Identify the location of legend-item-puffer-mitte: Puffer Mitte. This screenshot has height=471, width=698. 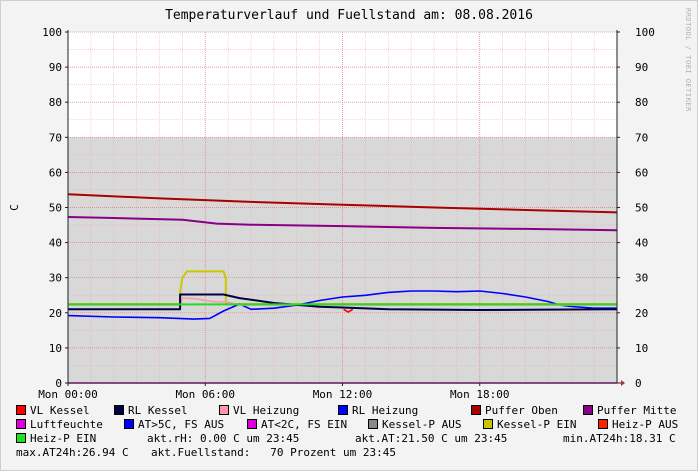
(629, 410).